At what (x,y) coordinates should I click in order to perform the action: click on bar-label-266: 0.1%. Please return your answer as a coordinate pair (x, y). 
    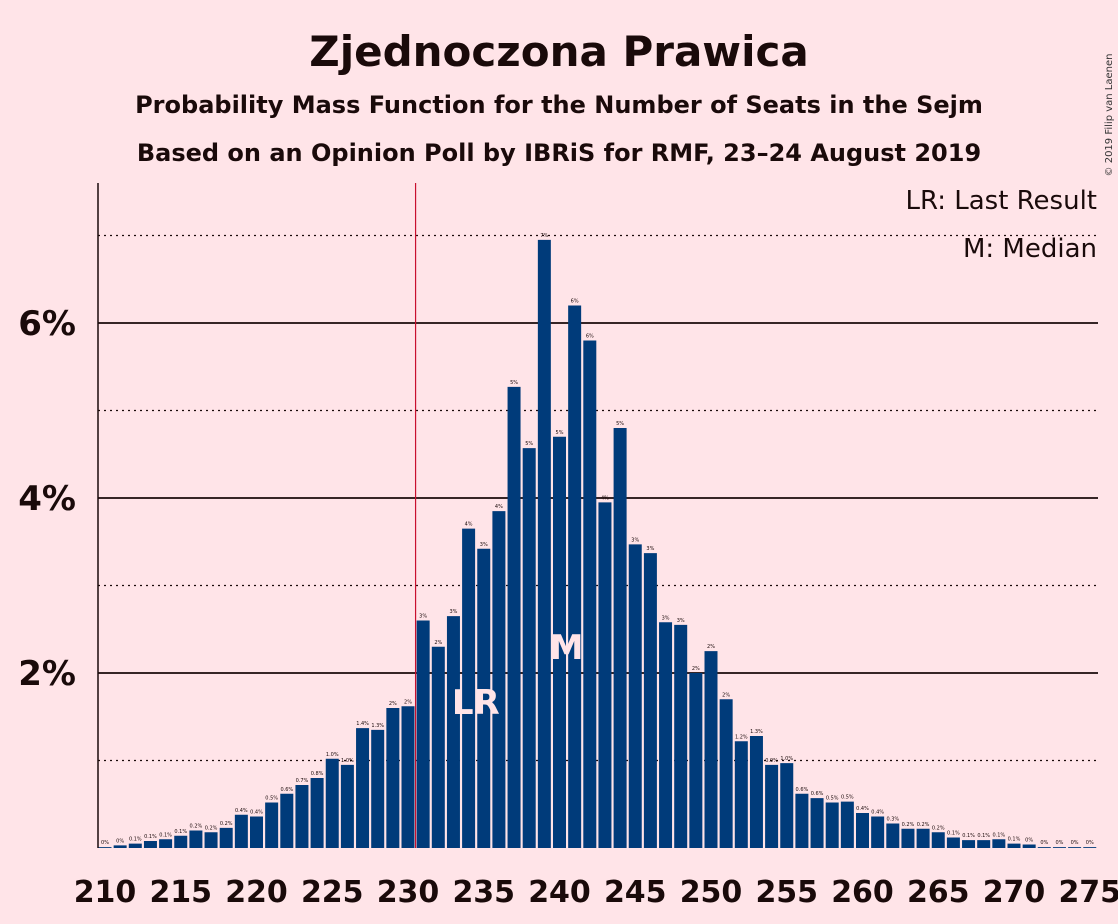
    Looking at the image, I should click on (953, 834).